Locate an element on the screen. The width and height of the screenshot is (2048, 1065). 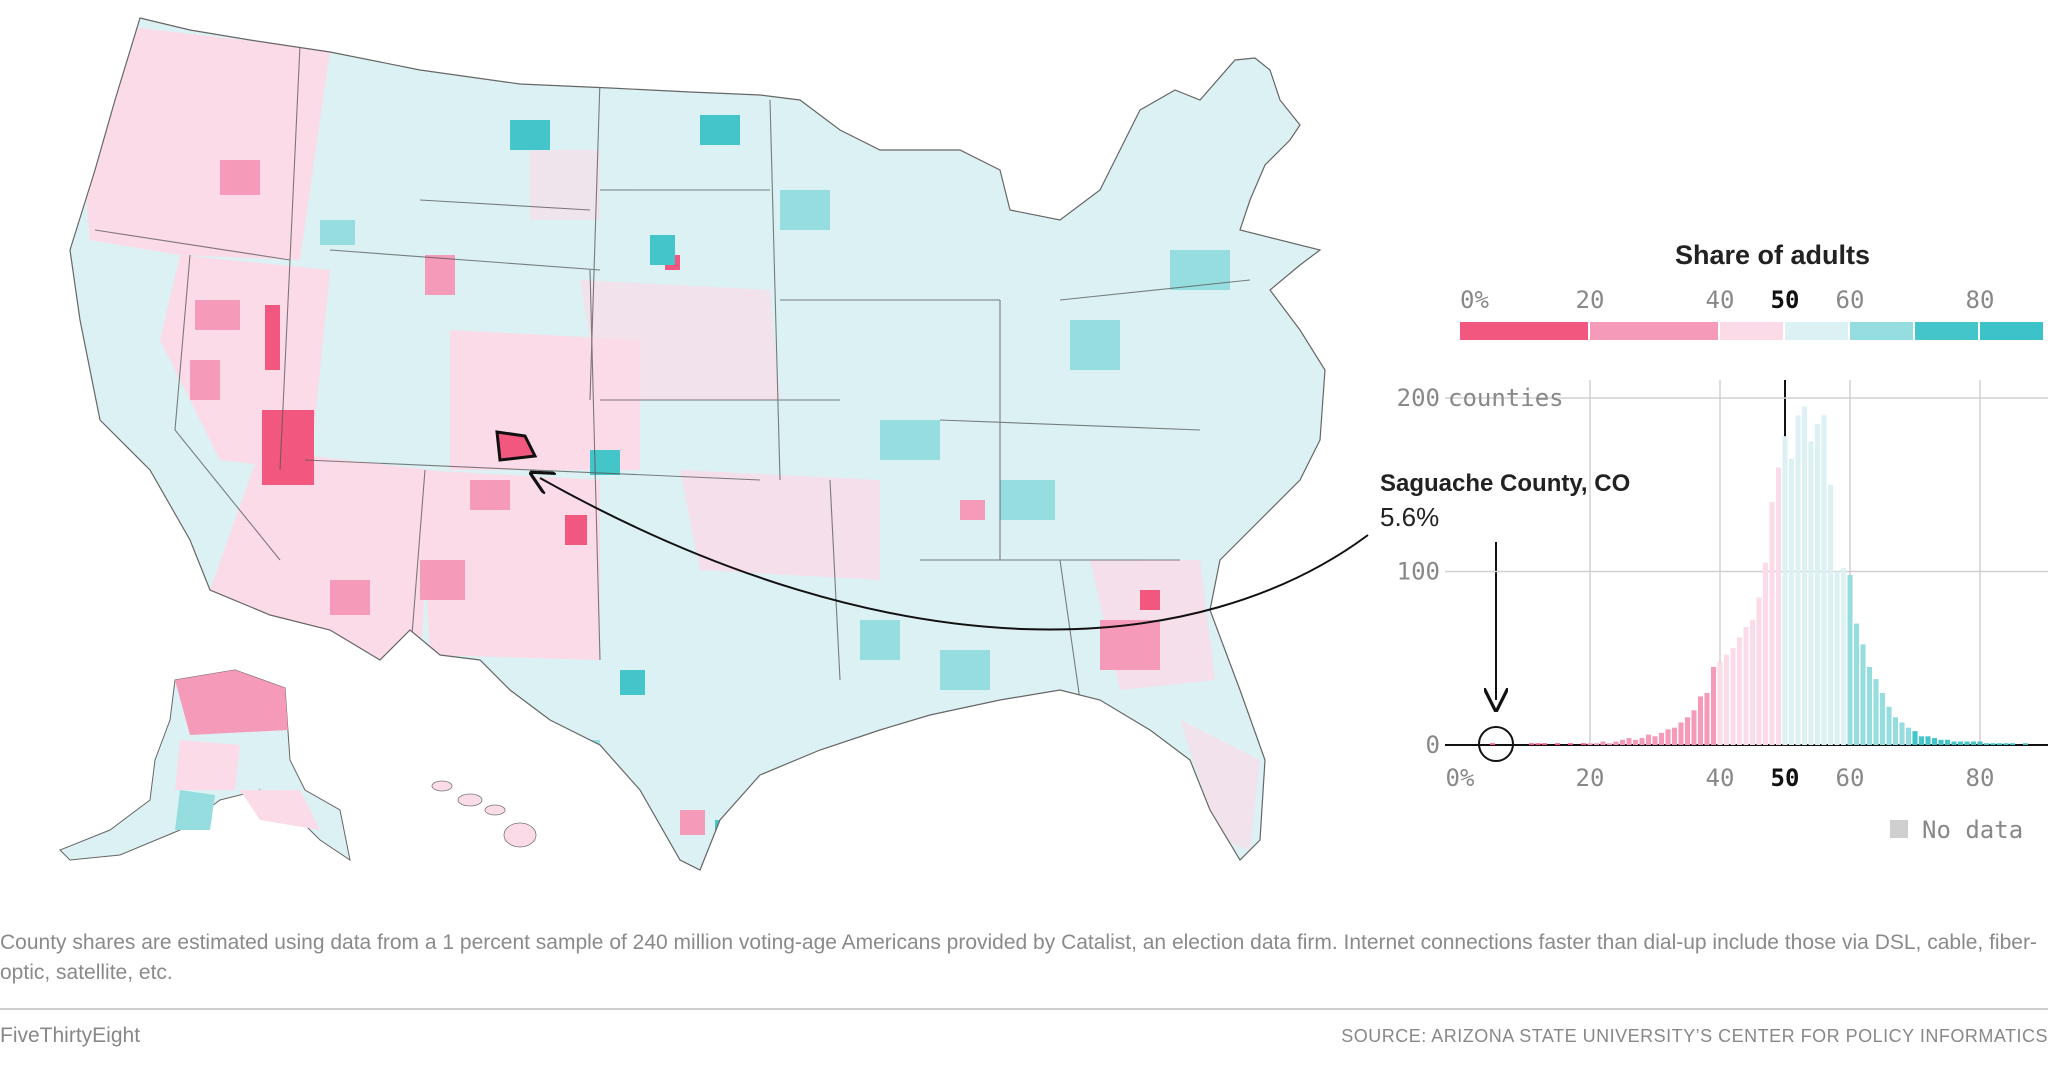
callout-county-value: 5.6% is located at coordinates (1410, 517).